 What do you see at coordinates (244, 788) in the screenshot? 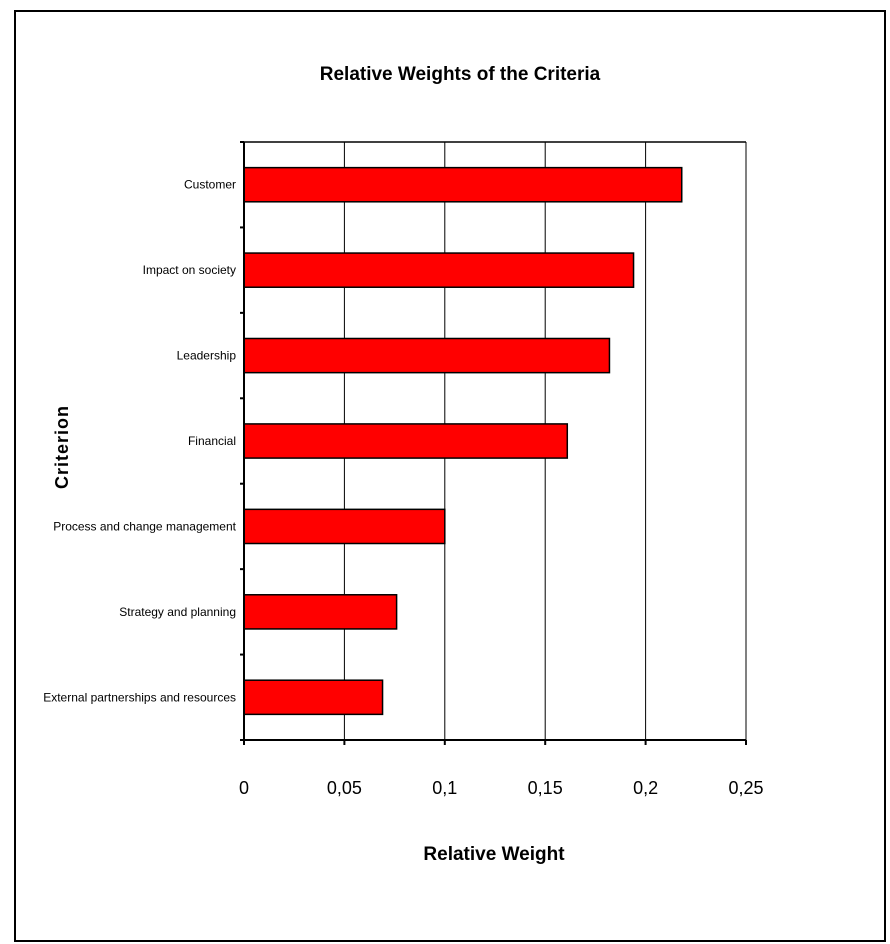
I see `x-tick-label: 0` at bounding box center [244, 788].